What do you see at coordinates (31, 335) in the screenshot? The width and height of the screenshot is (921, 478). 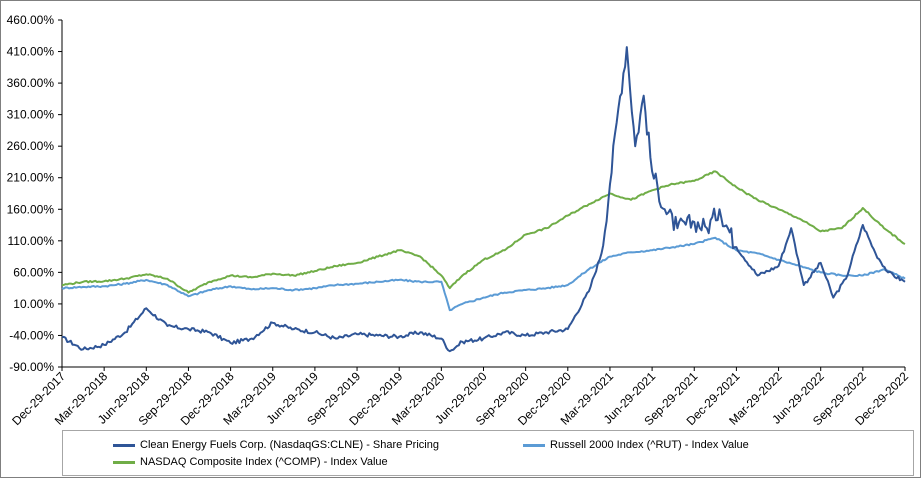 I see `y-tick-label: -40.00%` at bounding box center [31, 335].